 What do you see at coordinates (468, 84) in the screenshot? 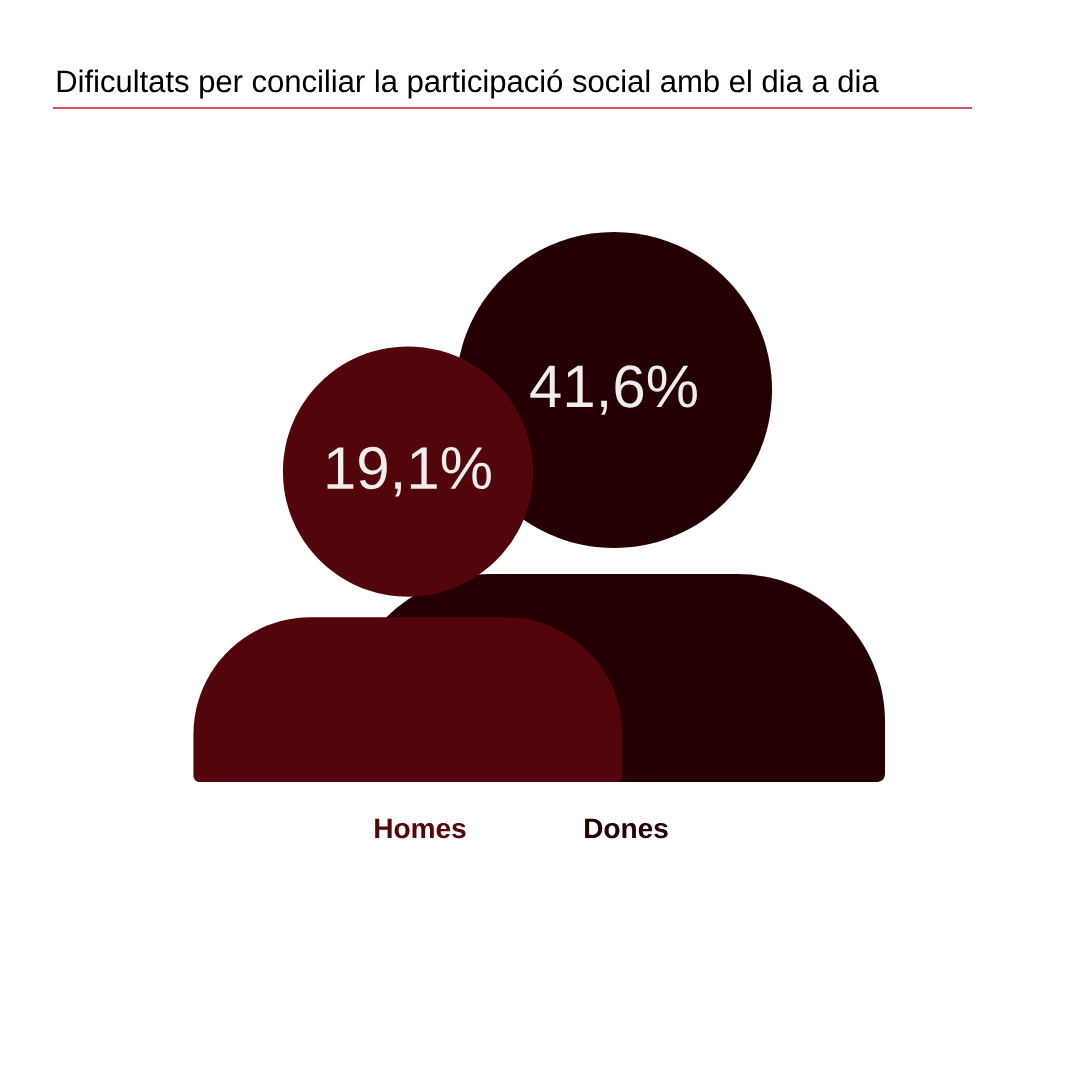
I see `text: Dificultats per conciliar la participació social amb el dia a dia` at bounding box center [468, 84].